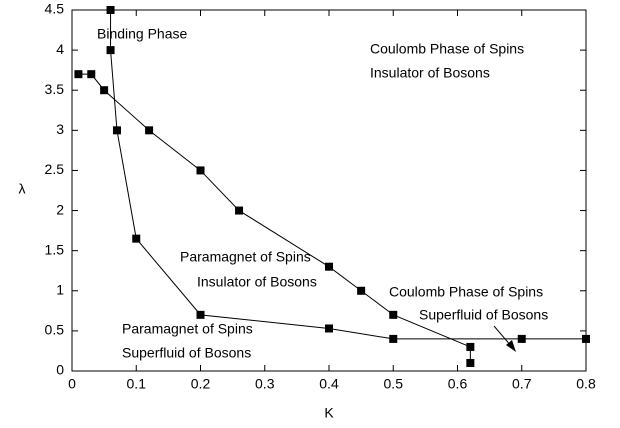  What do you see at coordinates (394, 384) in the screenshot?
I see `x-tick-label: 0.5` at bounding box center [394, 384].